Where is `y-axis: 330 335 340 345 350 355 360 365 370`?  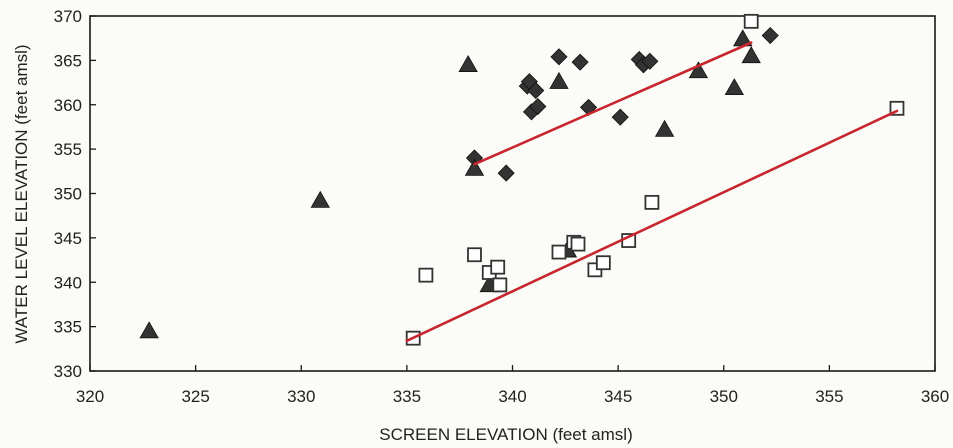 y-axis: 330 335 340 345 350 355 360 365 370 is located at coordinates (75, 194).